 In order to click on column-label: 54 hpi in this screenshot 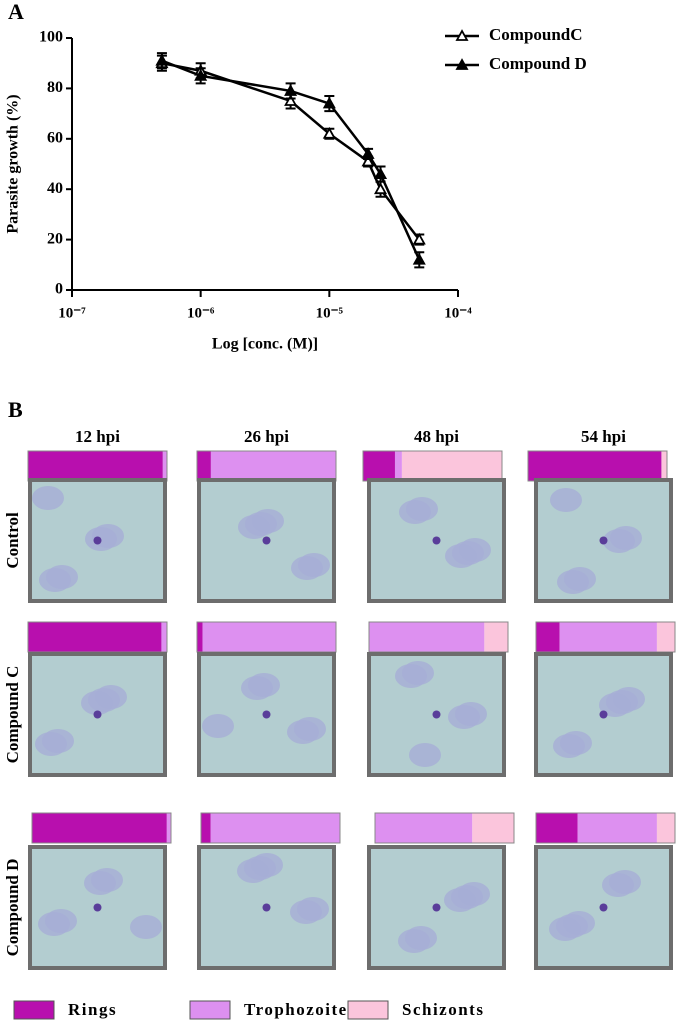, I will do `click(603, 436)`.